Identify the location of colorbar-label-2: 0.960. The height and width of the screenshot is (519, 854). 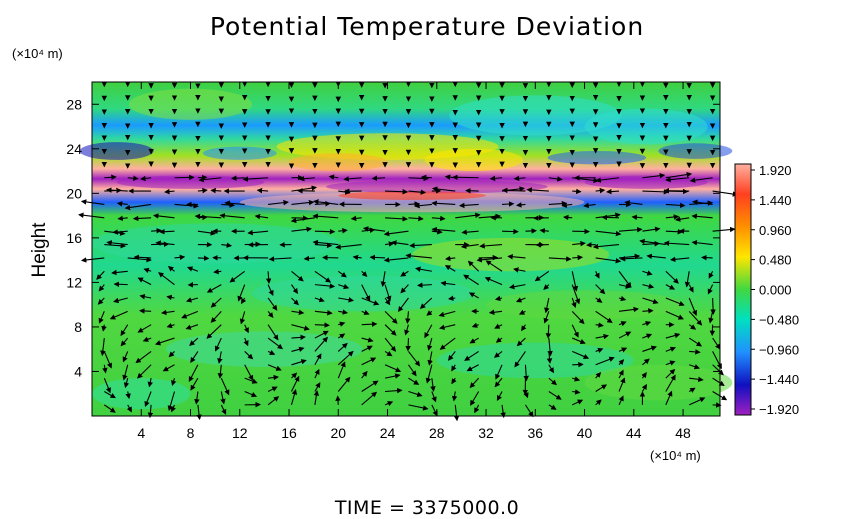
(775, 230).